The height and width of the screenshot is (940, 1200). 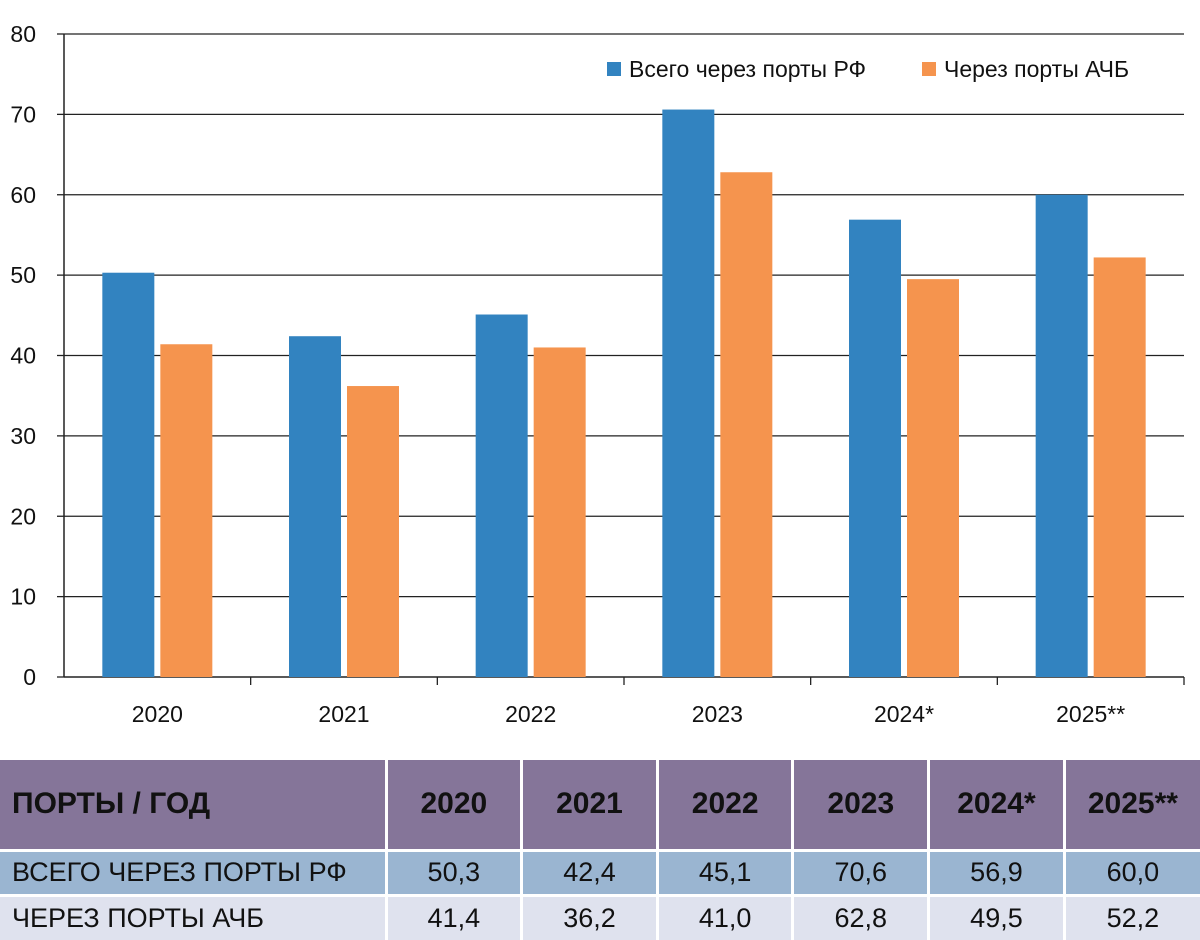 I want to click on legend-label: Всего через порты РФ, so click(x=747, y=69).